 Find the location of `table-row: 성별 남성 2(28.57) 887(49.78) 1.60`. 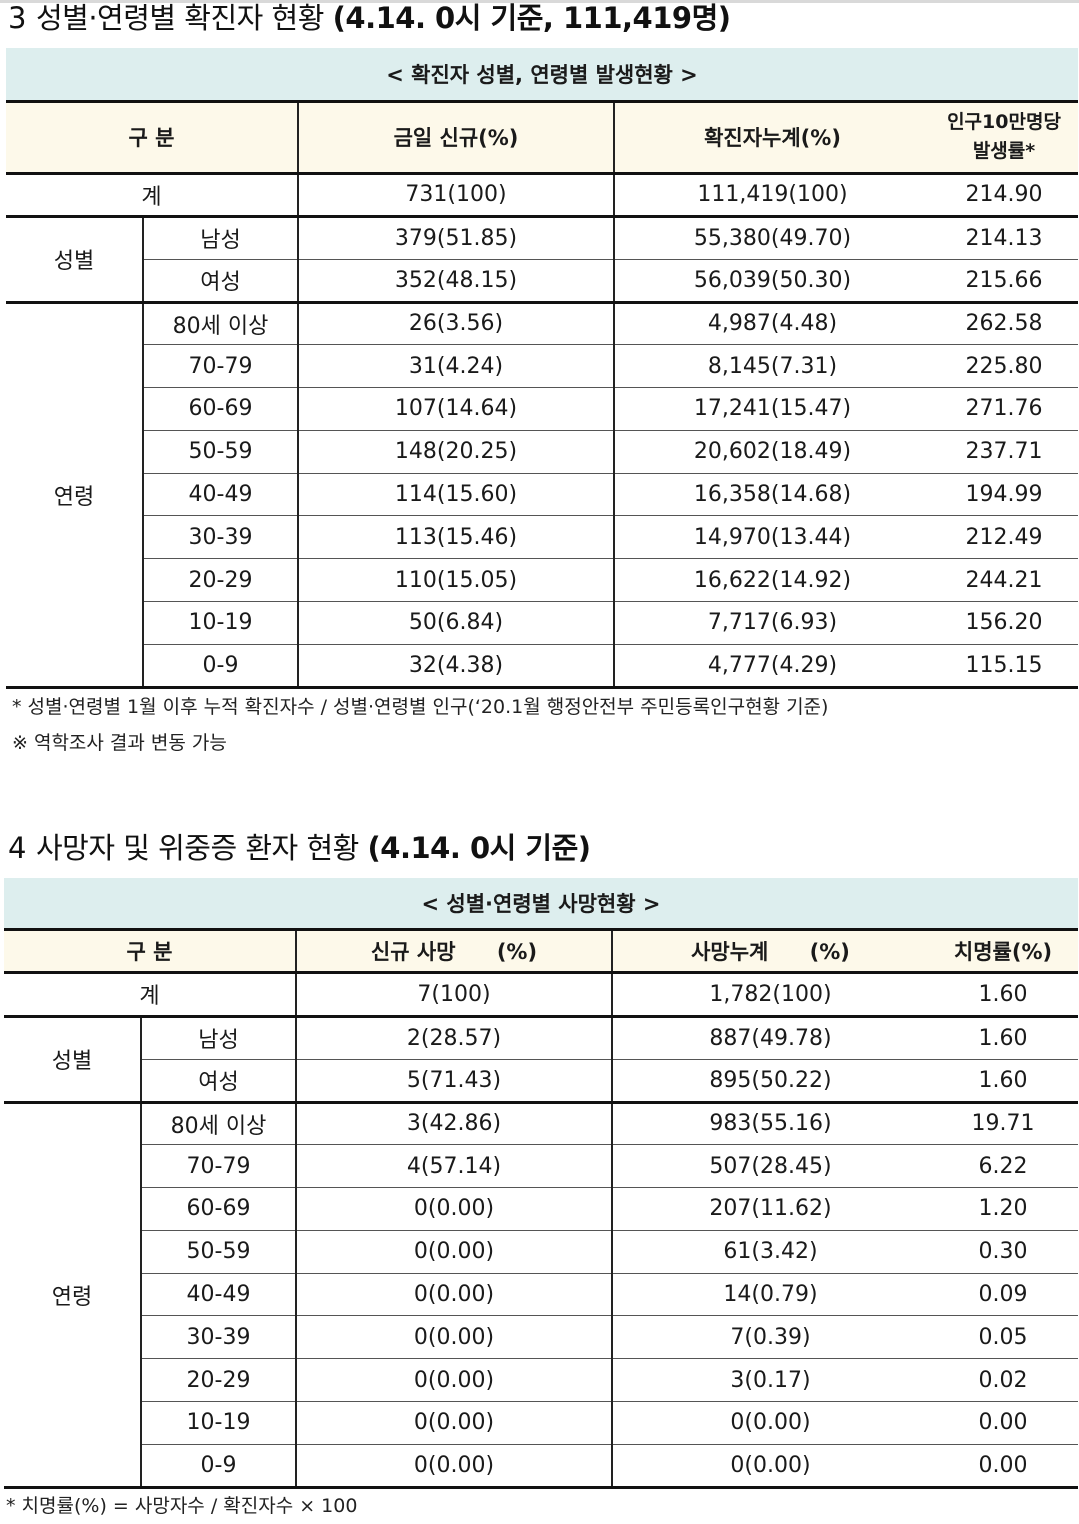

table-row: 성별 남성 2(28.57) 887(49.78) 1.60 is located at coordinates (541, 1060).